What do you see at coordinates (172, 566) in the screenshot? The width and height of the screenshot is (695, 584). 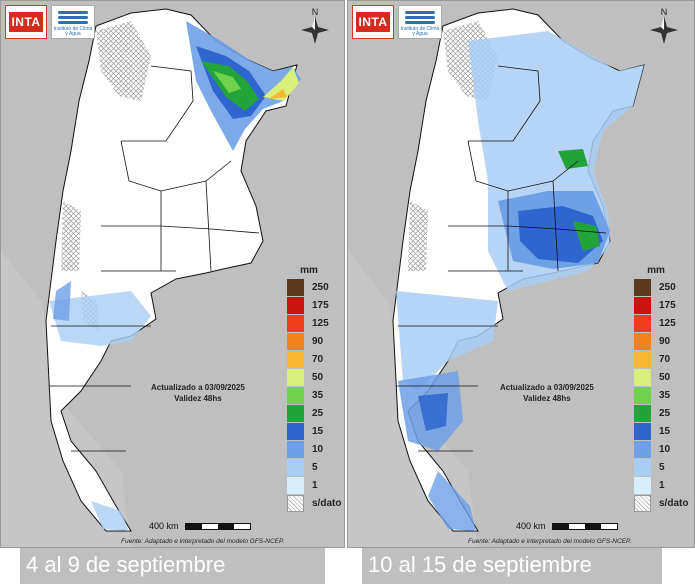 I see `caption-left: 4 al 9 de septiembre` at bounding box center [172, 566].